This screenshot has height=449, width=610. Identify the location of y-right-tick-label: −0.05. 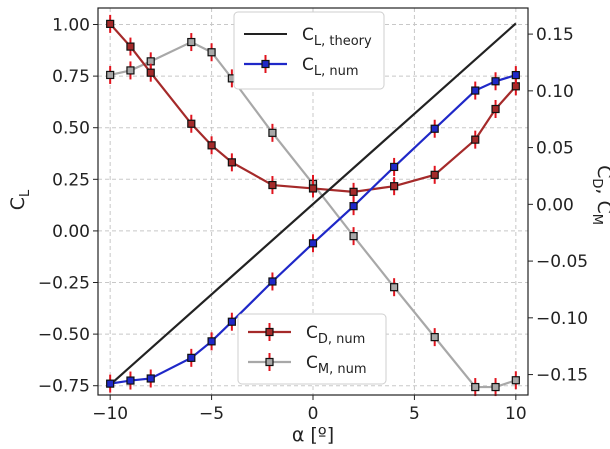
(562, 262).